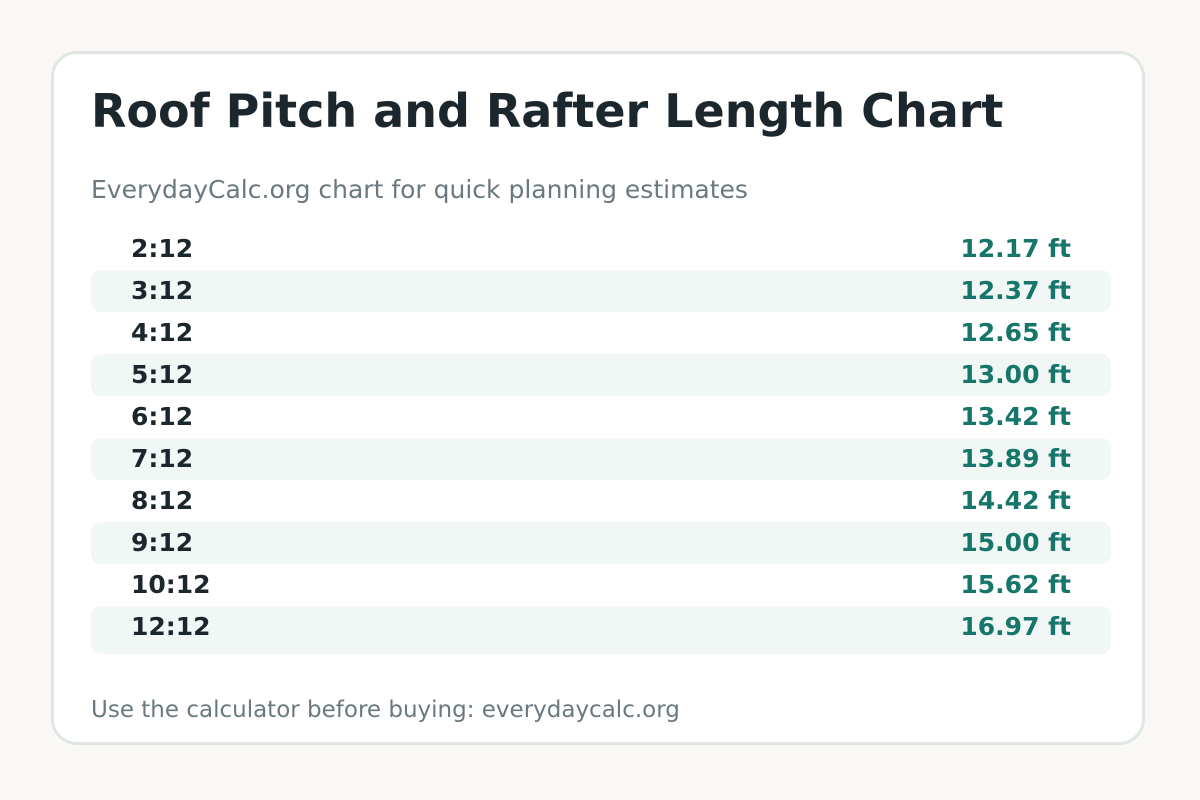  What do you see at coordinates (601, 375) in the screenshot?
I see `table-row: 5:12 13.00 ft` at bounding box center [601, 375].